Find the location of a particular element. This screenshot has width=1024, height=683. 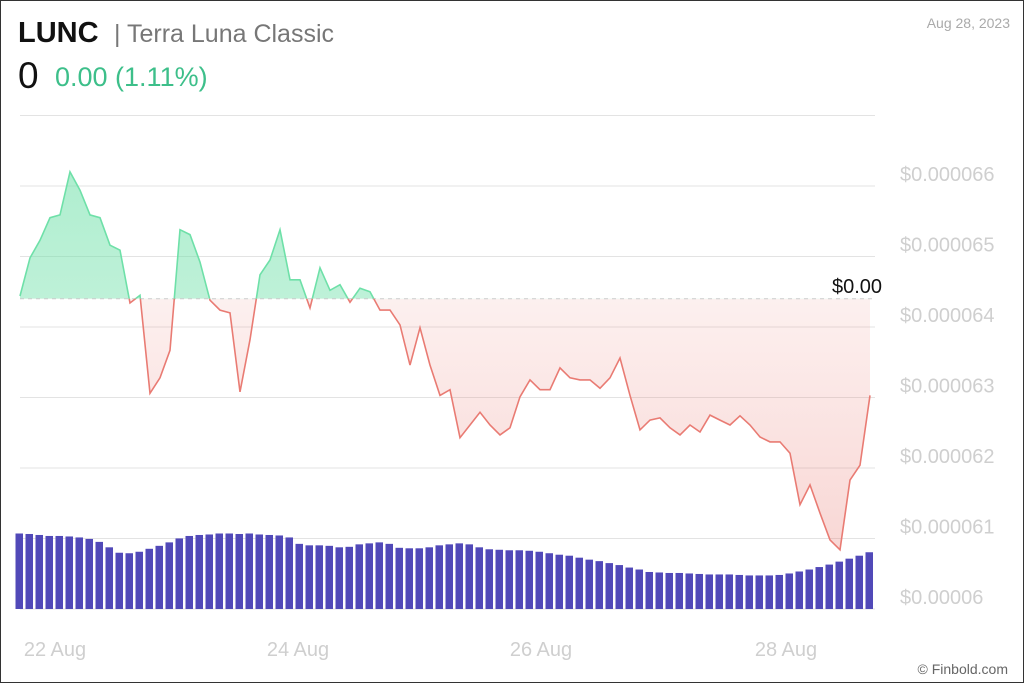

y-tick-label: $0.000066 is located at coordinates (947, 175).